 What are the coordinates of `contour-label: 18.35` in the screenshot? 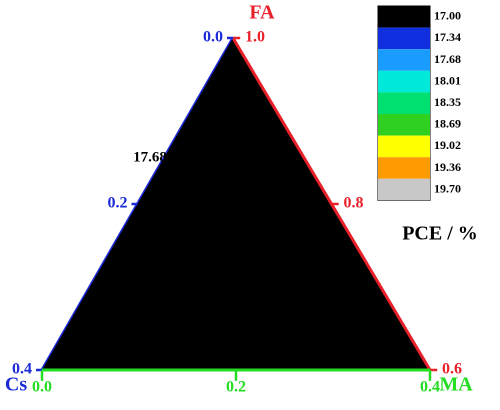 It's located at (138, 271).